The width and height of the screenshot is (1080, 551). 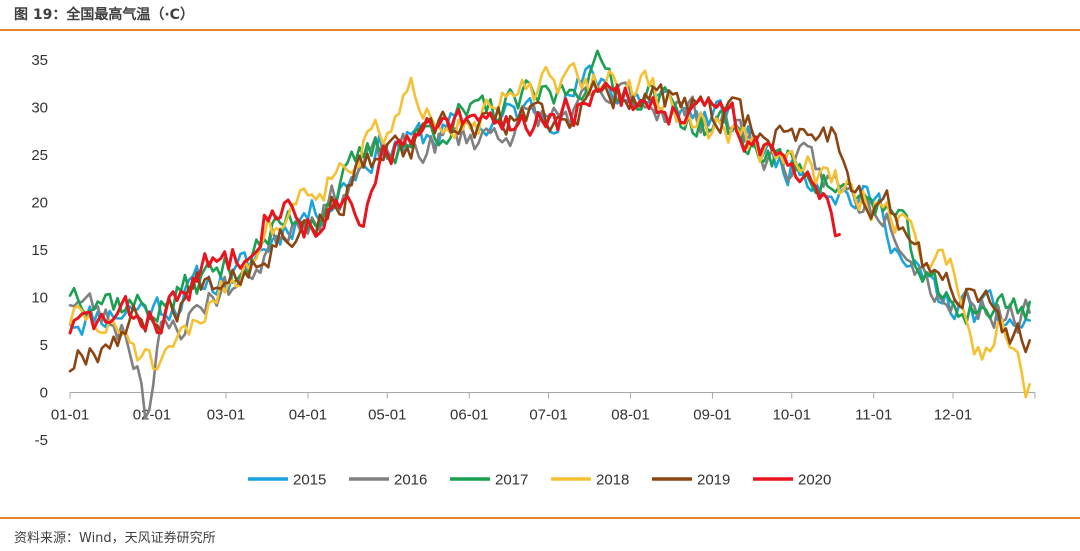 I want to click on source-divider, so click(x=540, y=518).